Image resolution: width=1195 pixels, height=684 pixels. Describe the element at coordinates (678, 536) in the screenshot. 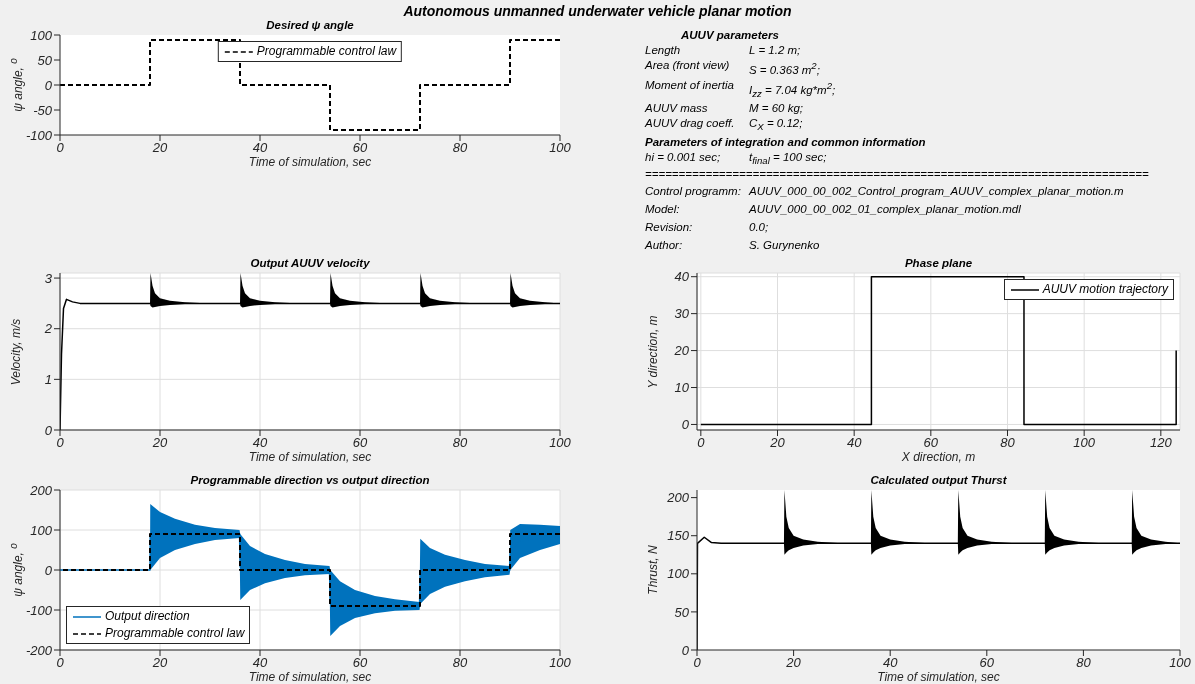

I see `y-tick-label: 150` at that location.